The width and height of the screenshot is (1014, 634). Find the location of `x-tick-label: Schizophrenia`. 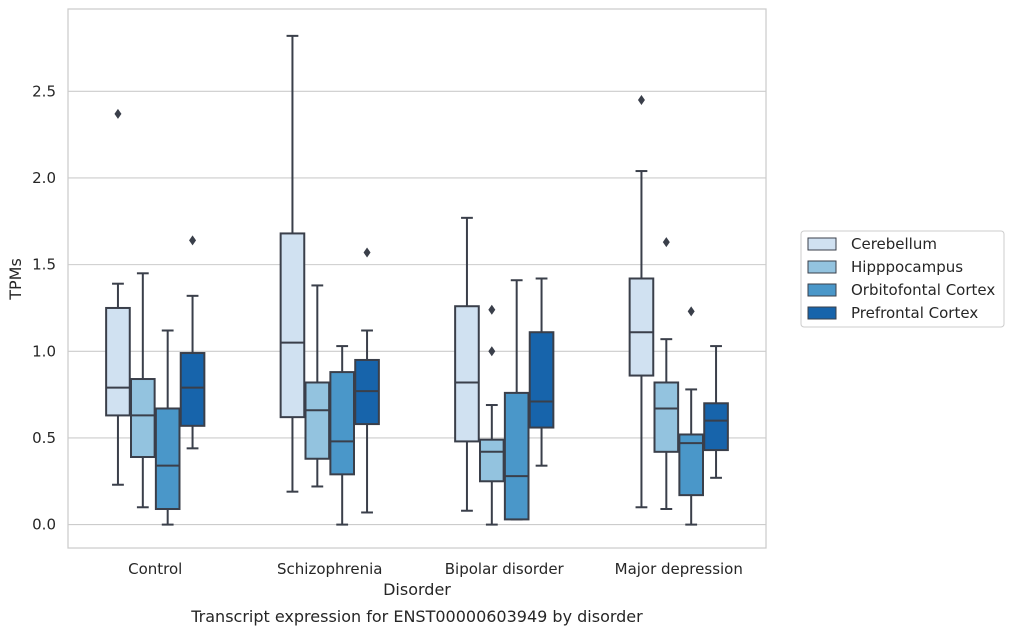

x-tick-label: Schizophrenia is located at coordinates (329, 569).